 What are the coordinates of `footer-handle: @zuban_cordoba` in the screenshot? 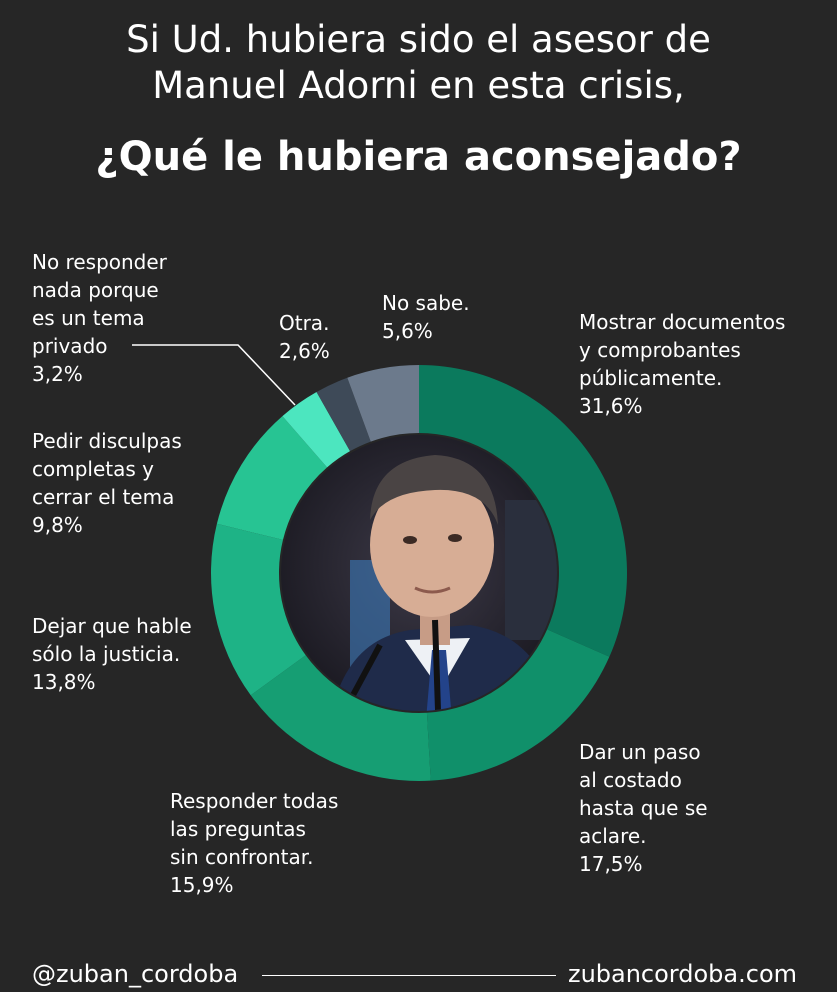 It's located at (135, 974).